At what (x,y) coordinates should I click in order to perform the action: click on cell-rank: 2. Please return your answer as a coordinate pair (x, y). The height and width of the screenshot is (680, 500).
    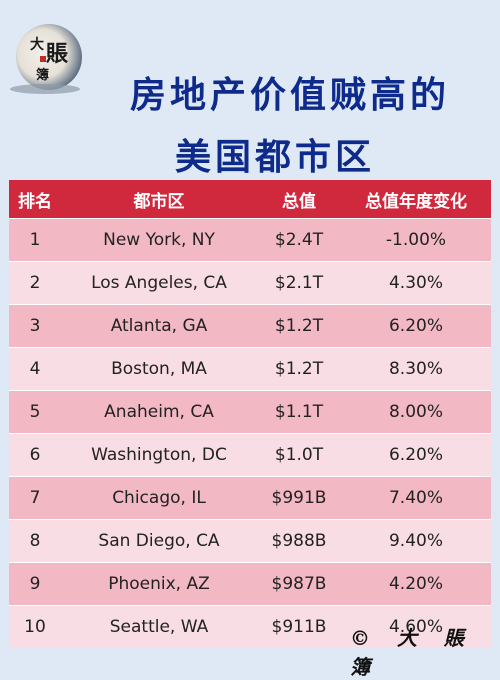
    Looking at the image, I should click on (35, 283).